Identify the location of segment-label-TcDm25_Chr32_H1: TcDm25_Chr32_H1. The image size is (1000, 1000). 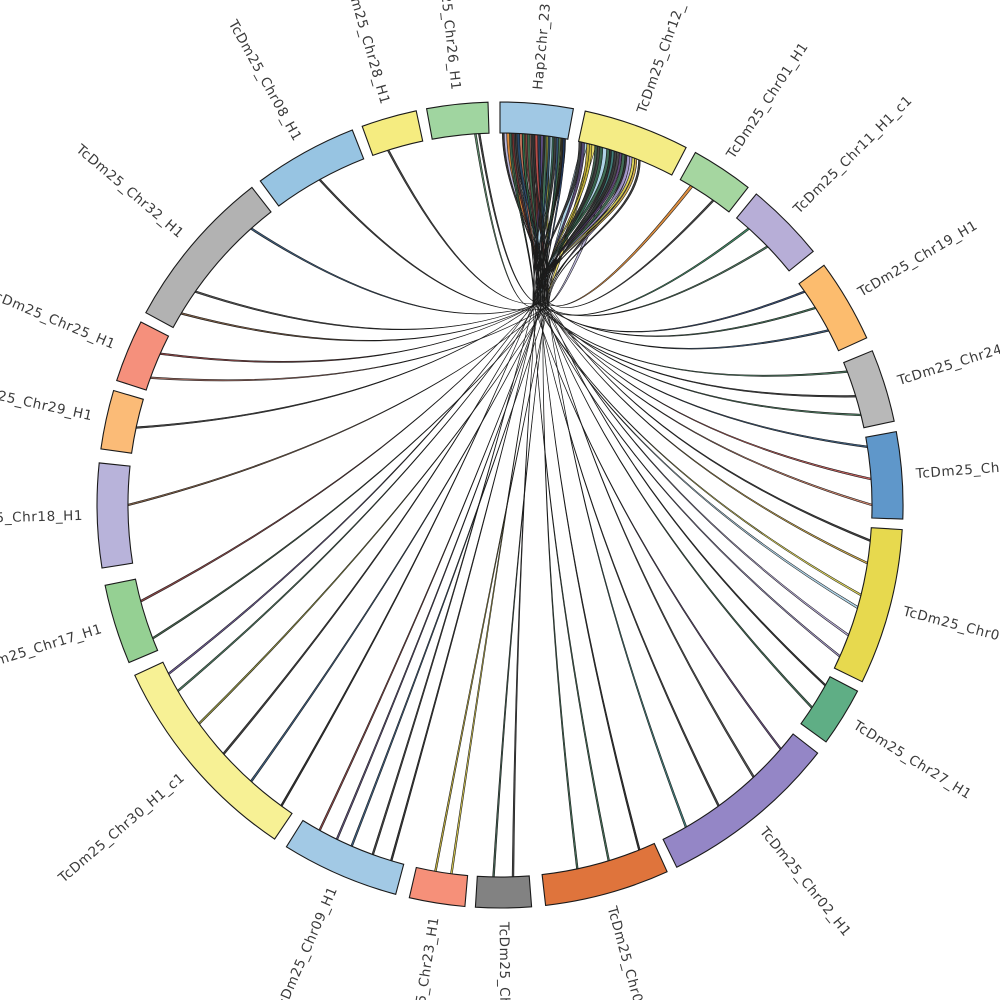
(129, 191).